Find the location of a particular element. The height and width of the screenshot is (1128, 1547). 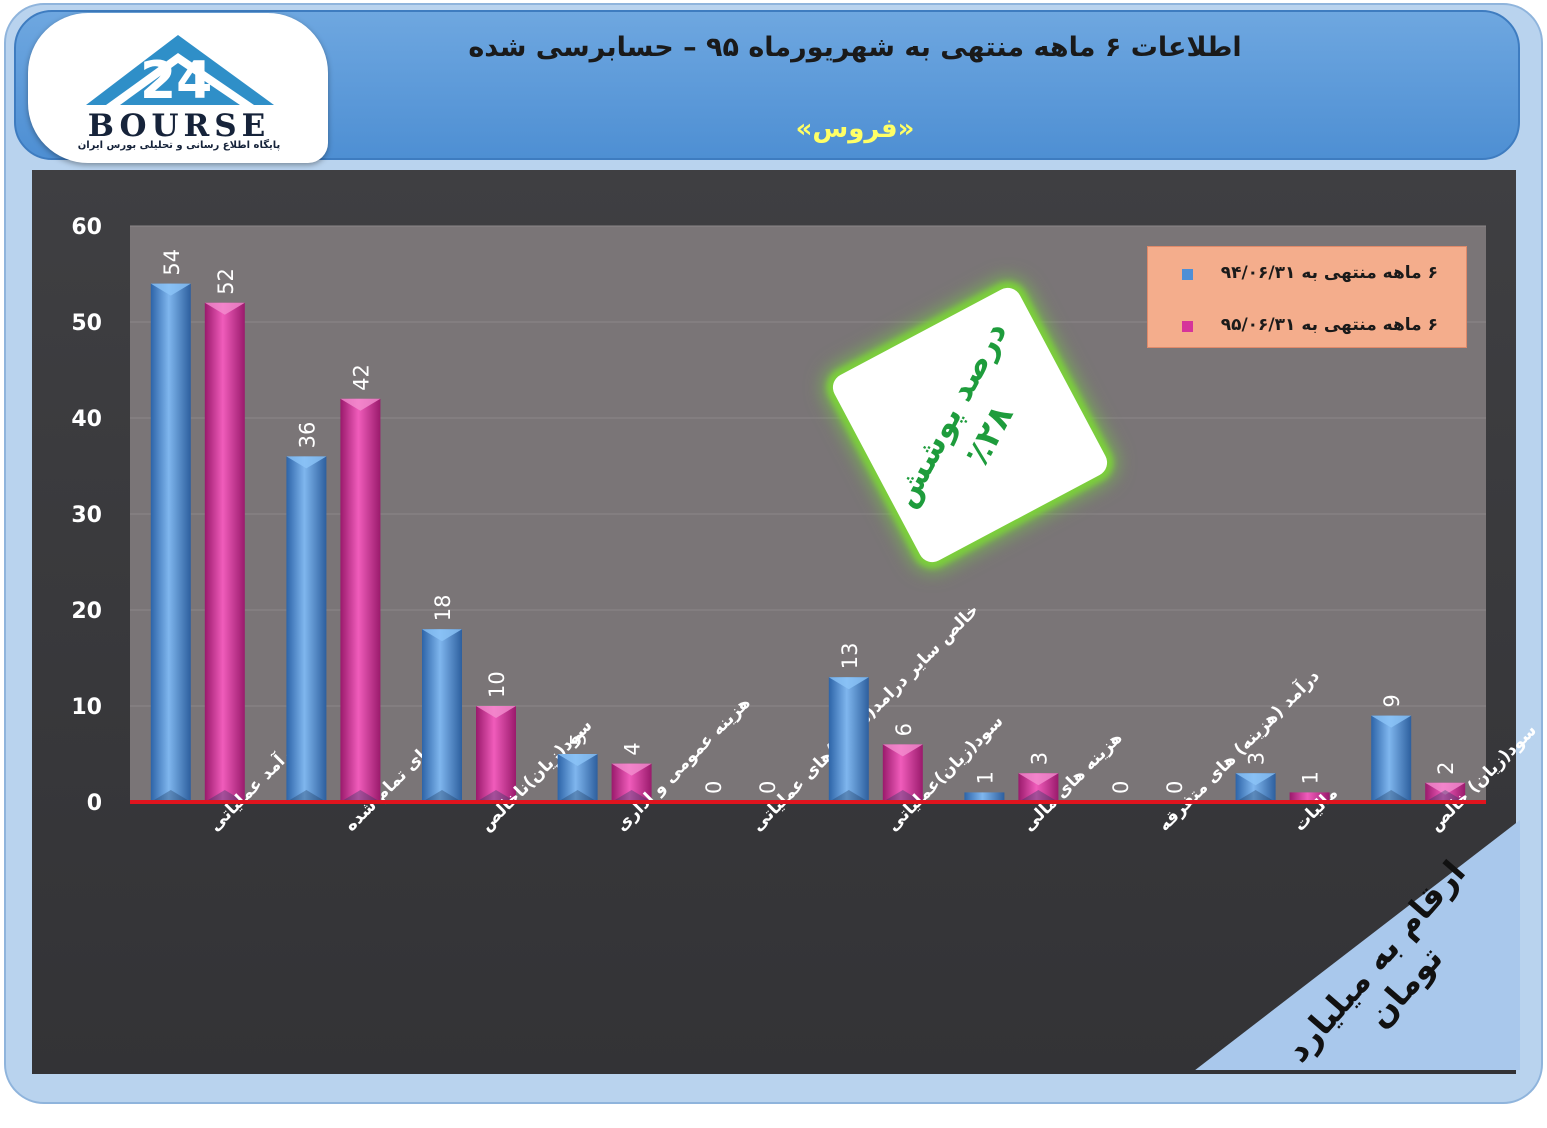

bottom-strip is located at coordinates (774, 1077).